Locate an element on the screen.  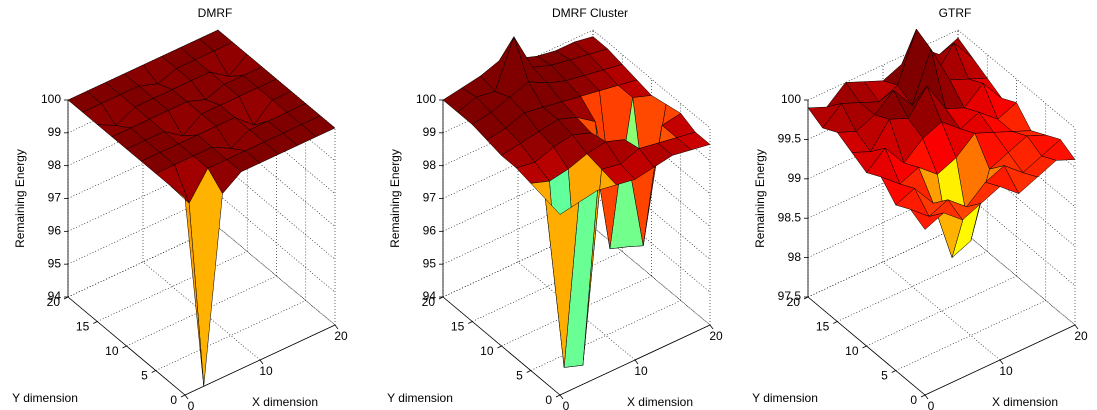
z-tick-label: 99.5 is located at coordinates (790, 139).